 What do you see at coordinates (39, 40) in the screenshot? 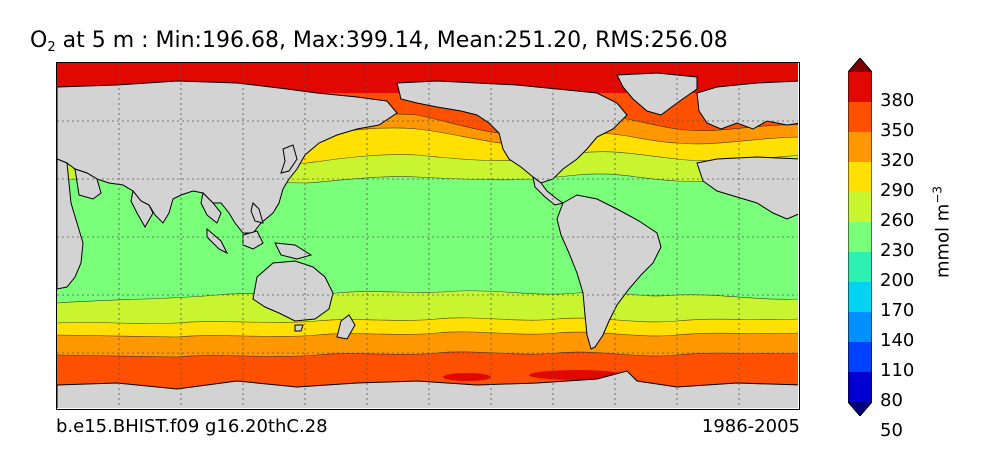
I see `title-variable: O` at bounding box center [39, 40].